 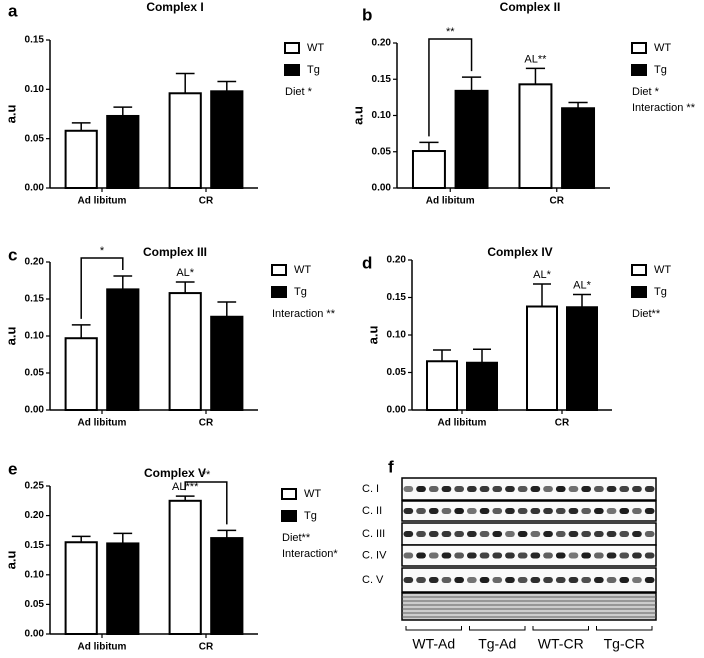 I want to click on panel-label: f, so click(x=391, y=466).